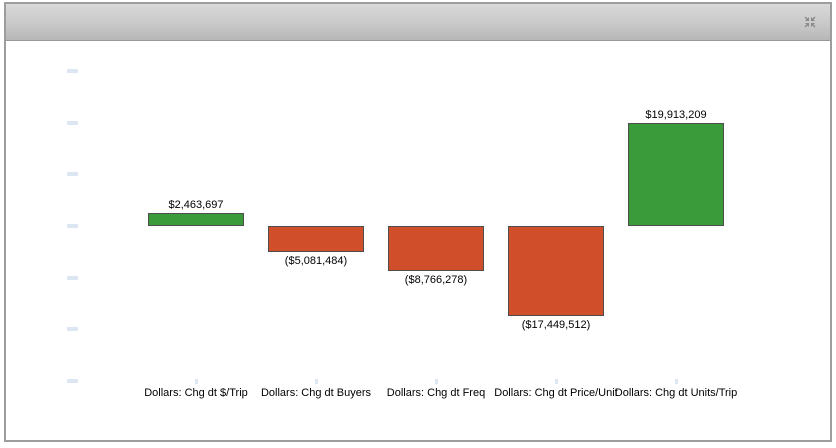 The image size is (836, 448). Describe the element at coordinates (196, 393) in the screenshot. I see `category-label: Dollars: Chg dt $/Trip` at that location.